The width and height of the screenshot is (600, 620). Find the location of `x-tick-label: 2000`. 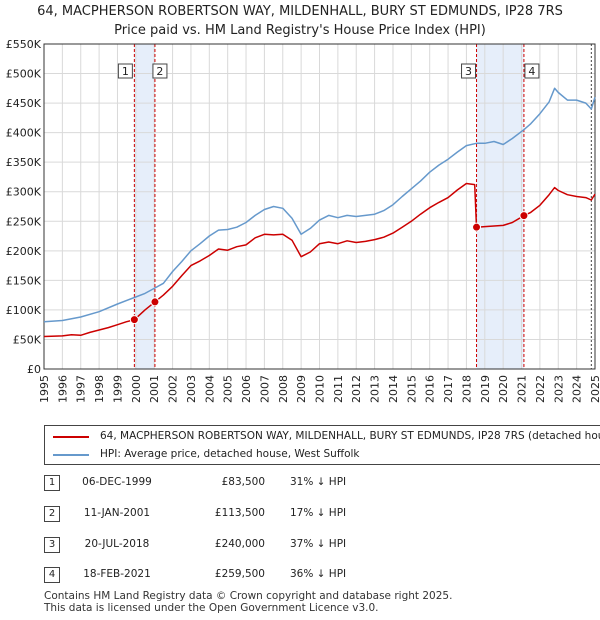

x-tick-label: 2000 is located at coordinates (136, 389).